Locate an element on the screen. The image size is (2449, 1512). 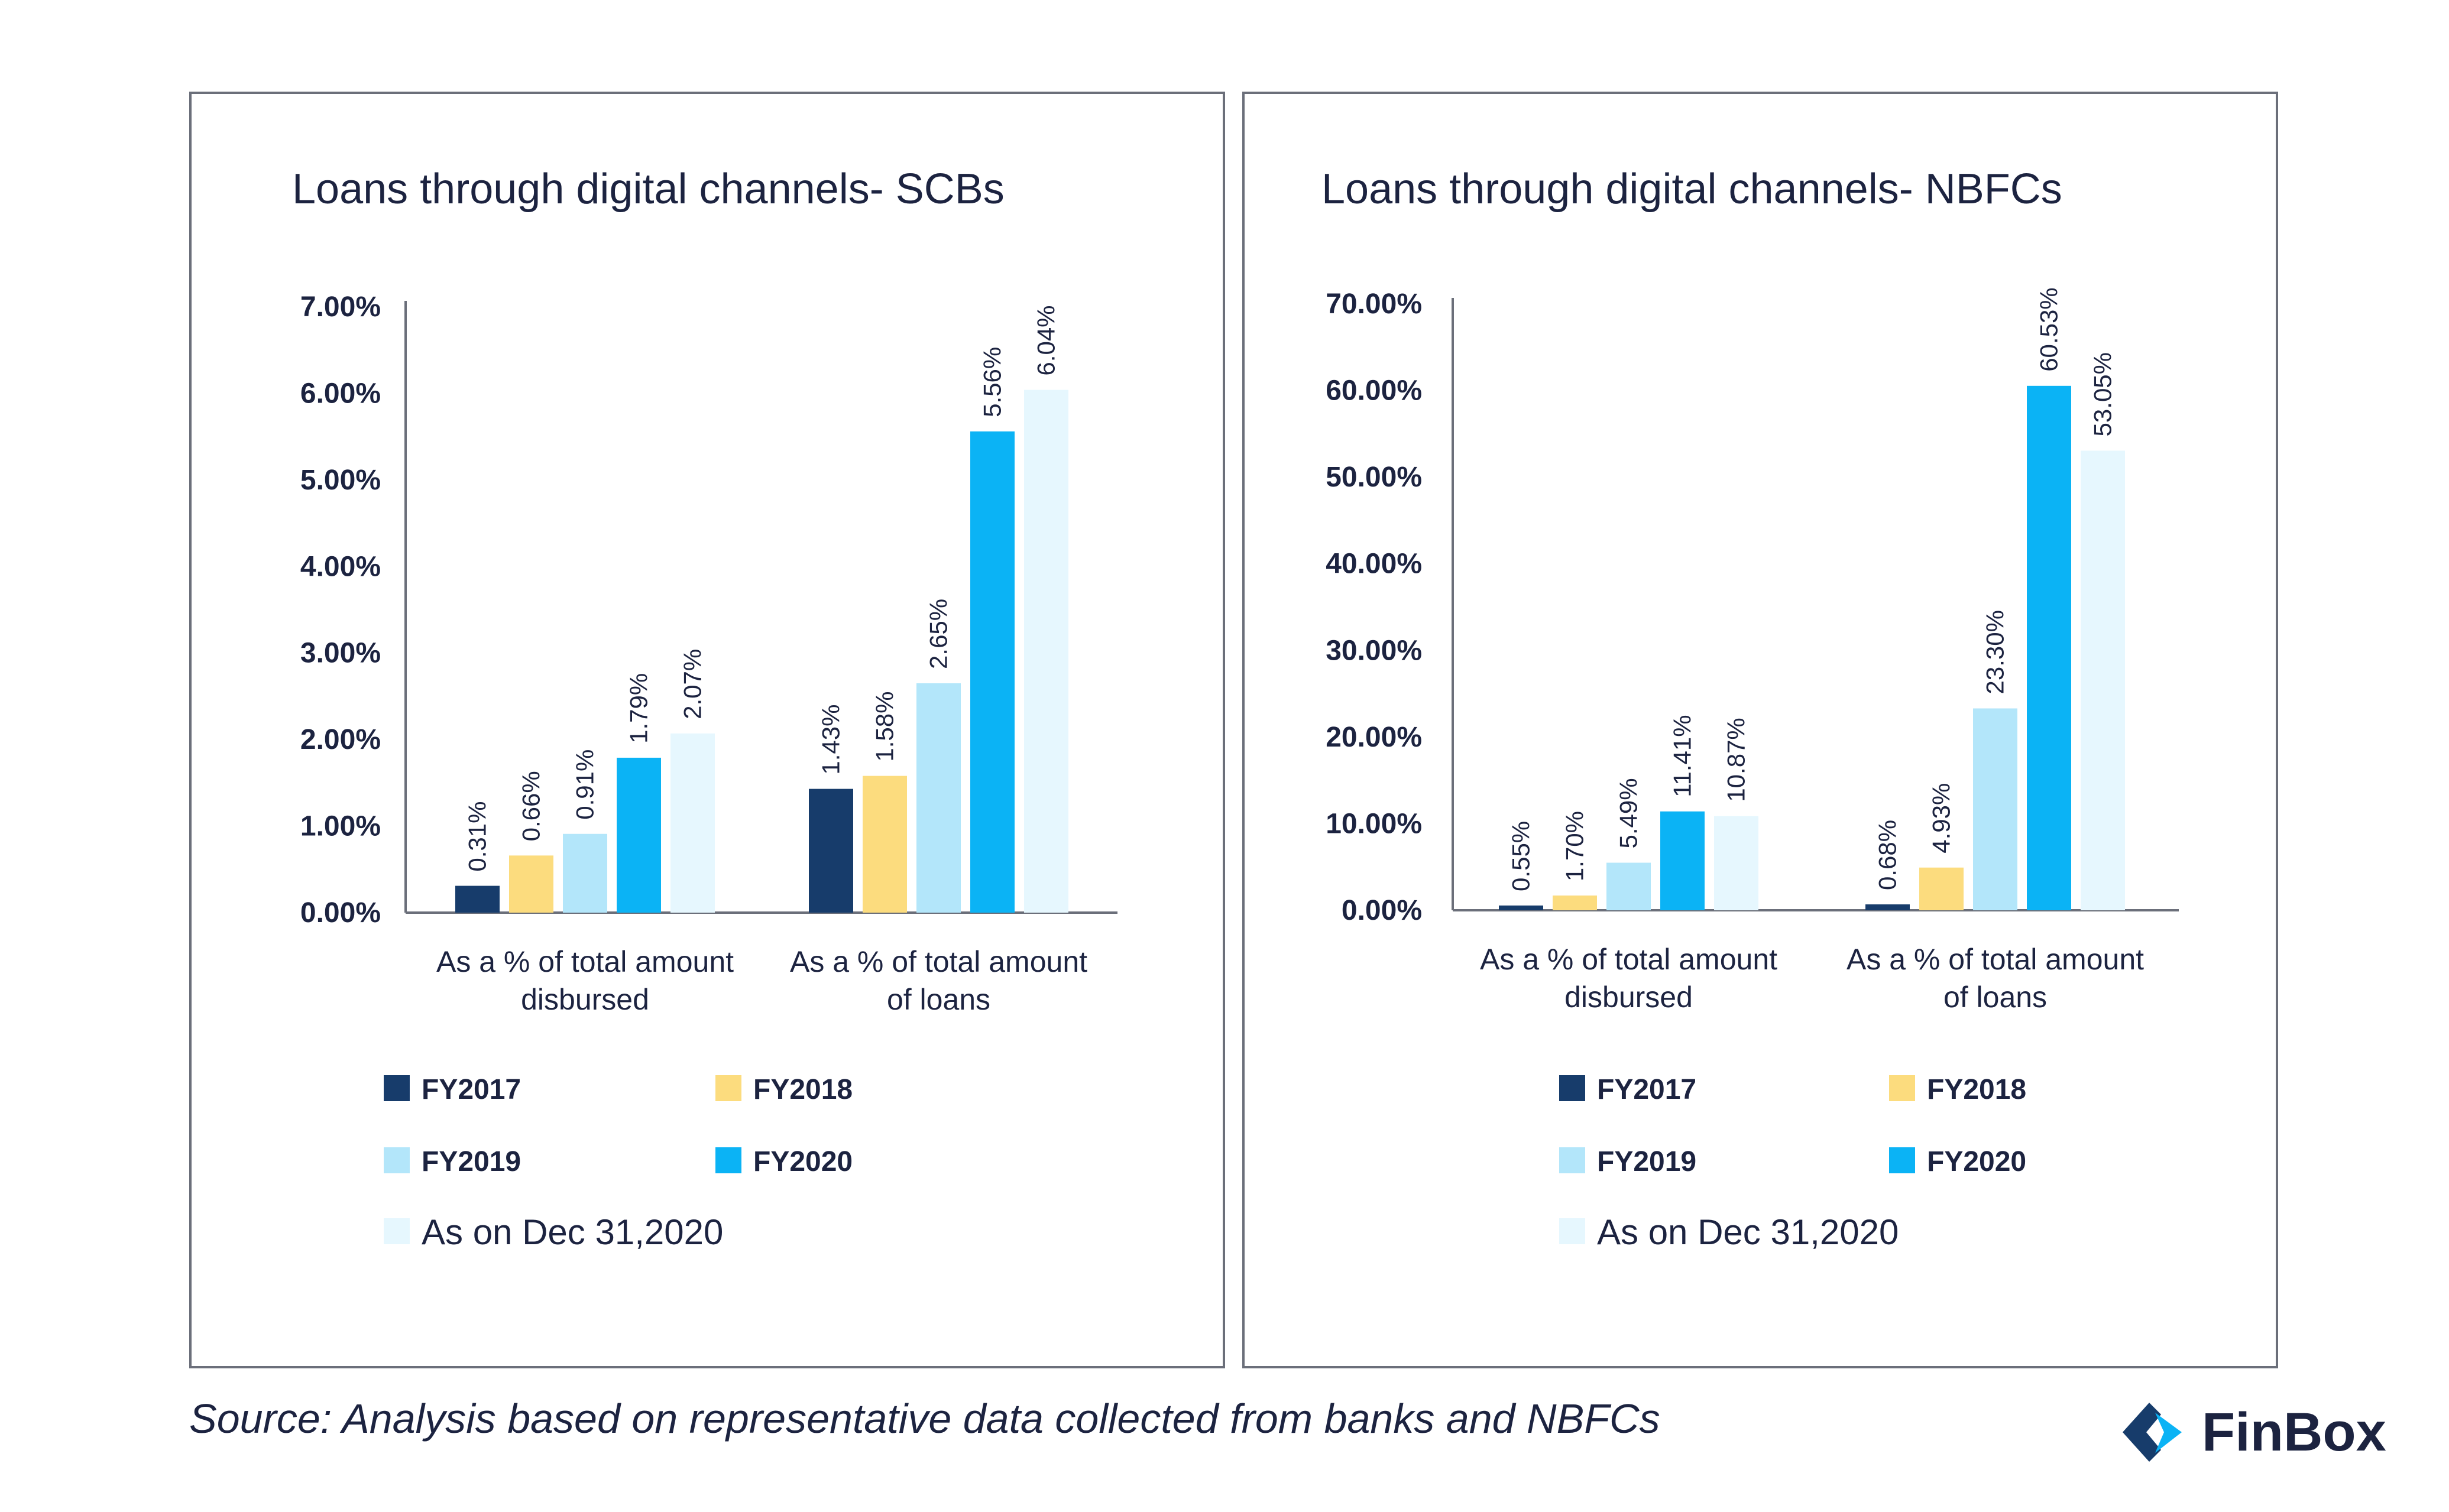
data-label: 0.91% is located at coordinates (585, 784).